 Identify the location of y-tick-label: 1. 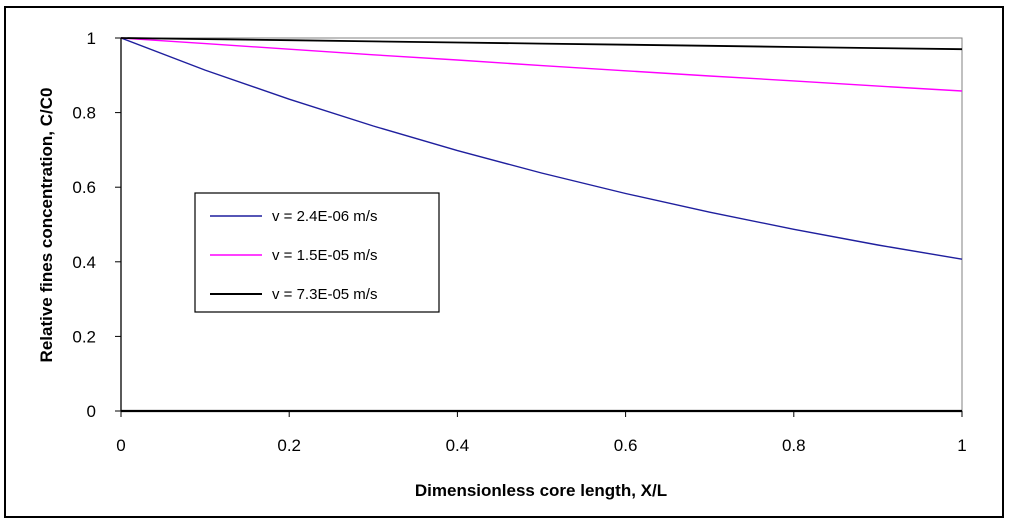
(91, 38).